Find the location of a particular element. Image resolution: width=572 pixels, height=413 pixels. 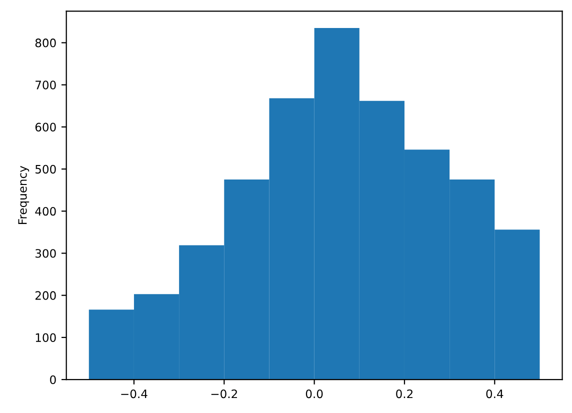

y-axis-title: Frequency is located at coordinates (24, 195).